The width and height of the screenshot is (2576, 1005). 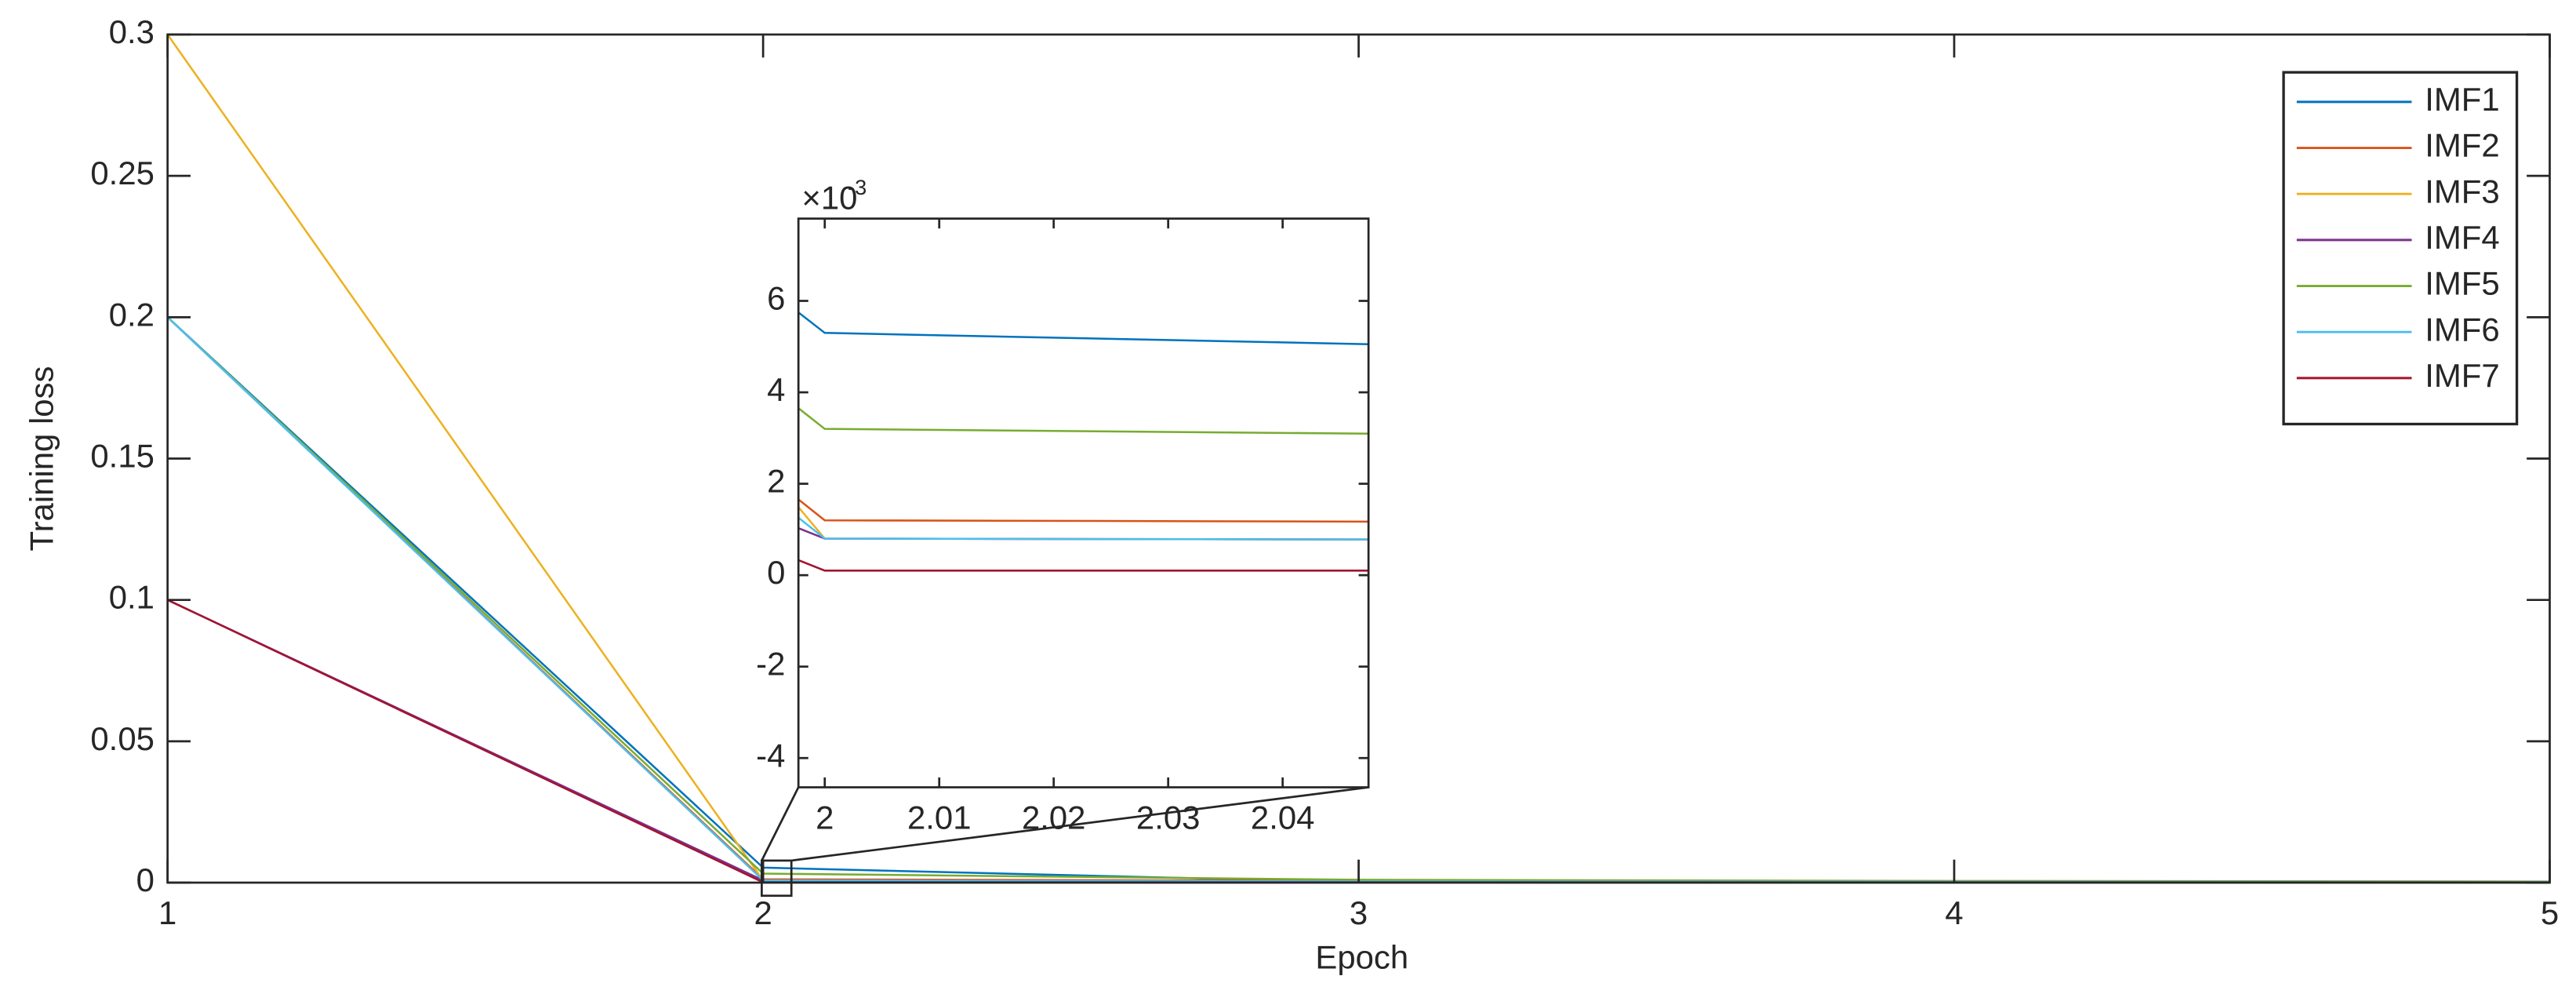 I want to click on y-tick-label: 0.3, so click(x=131, y=31).